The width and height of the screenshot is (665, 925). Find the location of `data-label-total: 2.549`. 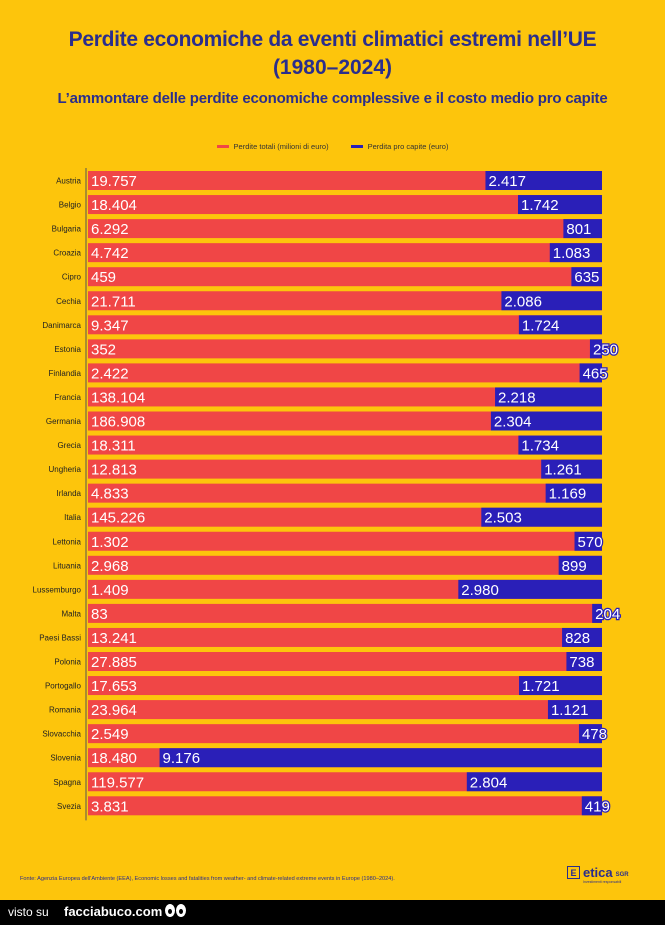

data-label-total: 2.549 is located at coordinates (110, 734).